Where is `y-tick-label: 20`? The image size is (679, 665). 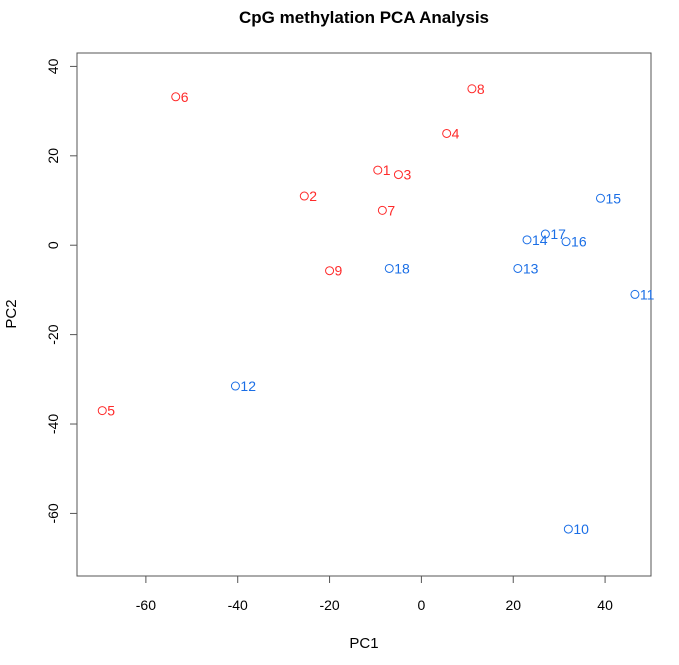 y-tick-label: 20 is located at coordinates (53, 156).